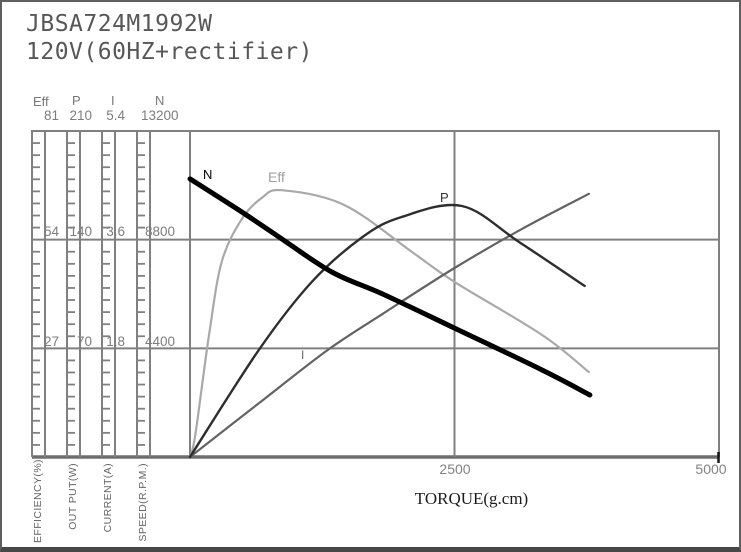 The image size is (741, 552). What do you see at coordinates (160, 231) in the screenshot?
I see `n-tick-mid: 8800` at bounding box center [160, 231].